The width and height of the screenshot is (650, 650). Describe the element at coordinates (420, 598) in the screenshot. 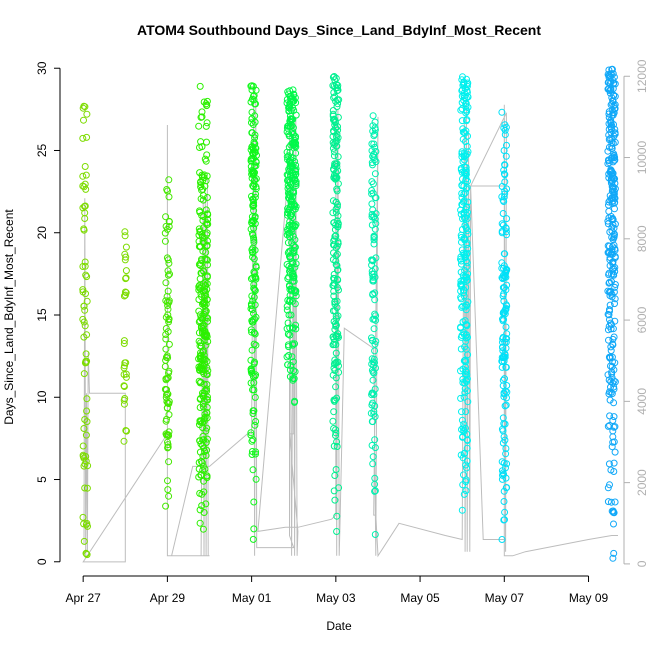

I see `x-tick-label: May 05` at that location.